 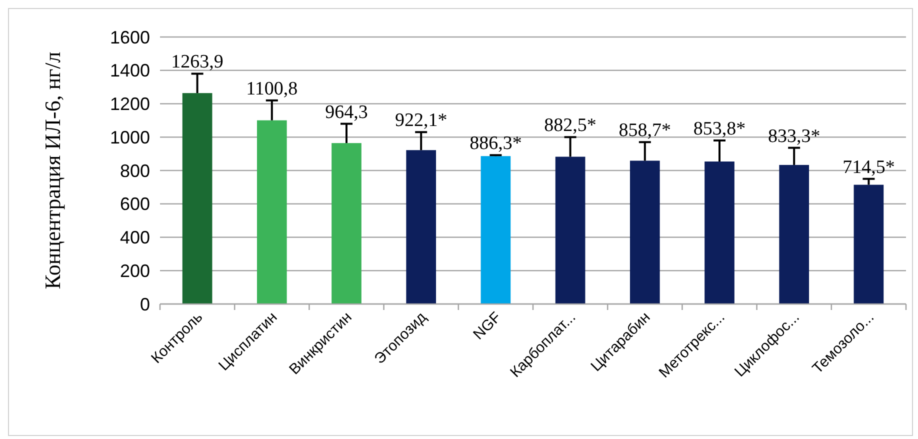 What do you see at coordinates (130, 137) in the screenshot?
I see `y-tick-label: 1000` at bounding box center [130, 137].